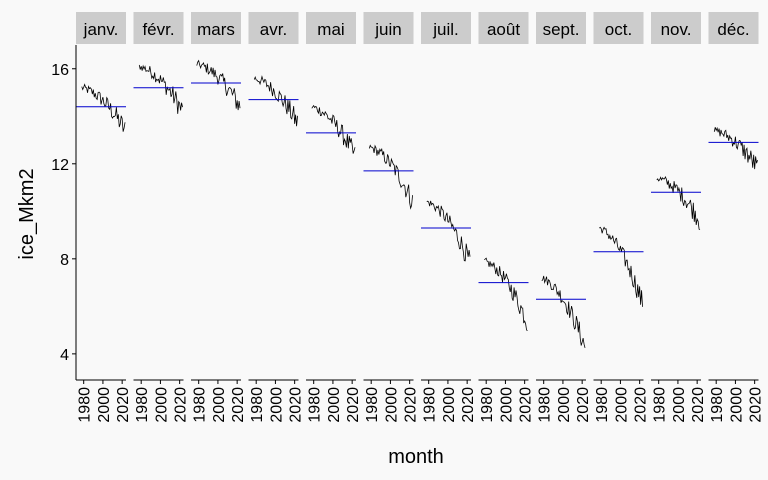  What do you see at coordinates (219, 217) in the screenshot?
I see `panel-3: mars 1980 2000 2020` at bounding box center [219, 217].